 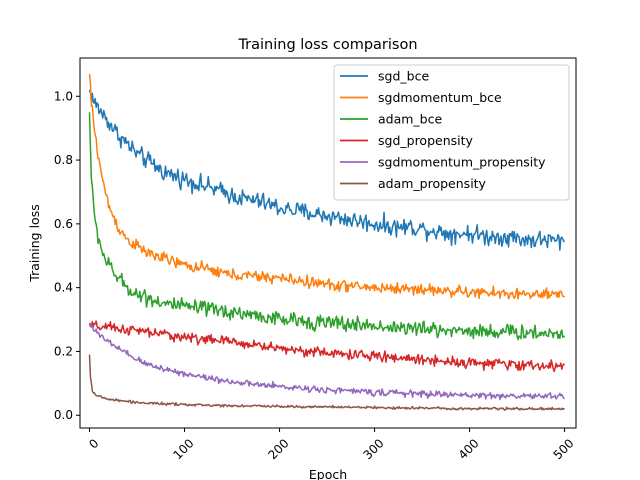 I want to click on chart-title: Training loss comparison, so click(x=327, y=45).